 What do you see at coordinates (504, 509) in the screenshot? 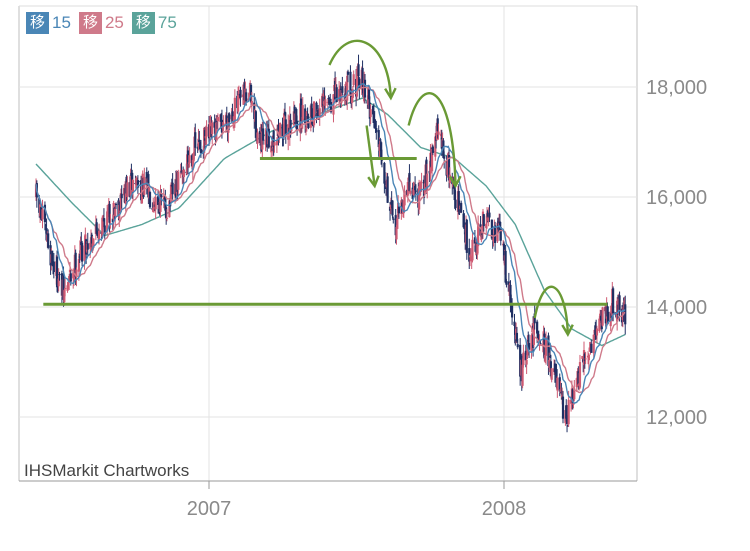
I see `x-tick-label: 2008` at bounding box center [504, 509].